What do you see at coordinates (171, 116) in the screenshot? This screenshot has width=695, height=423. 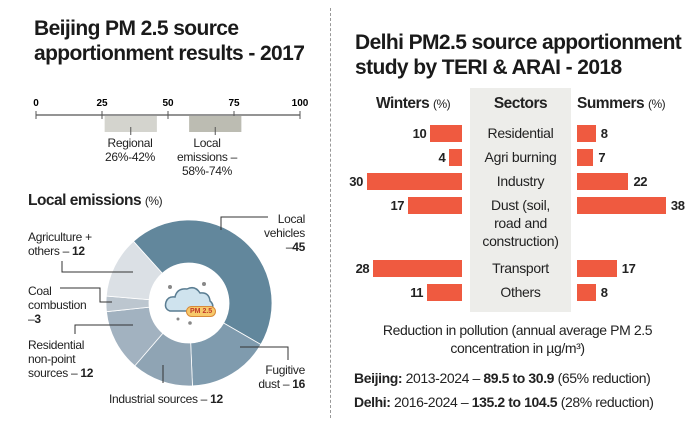 I see `range-scale-chart: 0 25 50 75 100` at bounding box center [171, 116].